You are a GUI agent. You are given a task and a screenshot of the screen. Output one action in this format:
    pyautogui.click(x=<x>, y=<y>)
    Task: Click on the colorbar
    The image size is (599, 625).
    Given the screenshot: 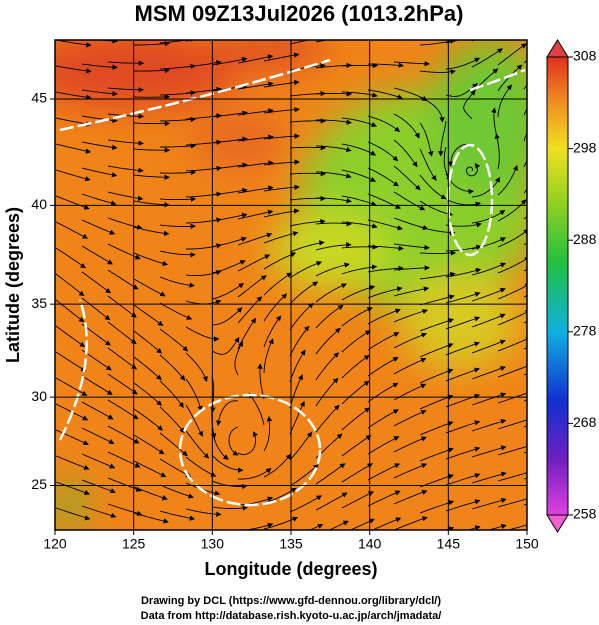 What is the action you would take?
    pyautogui.click(x=557, y=286)
    